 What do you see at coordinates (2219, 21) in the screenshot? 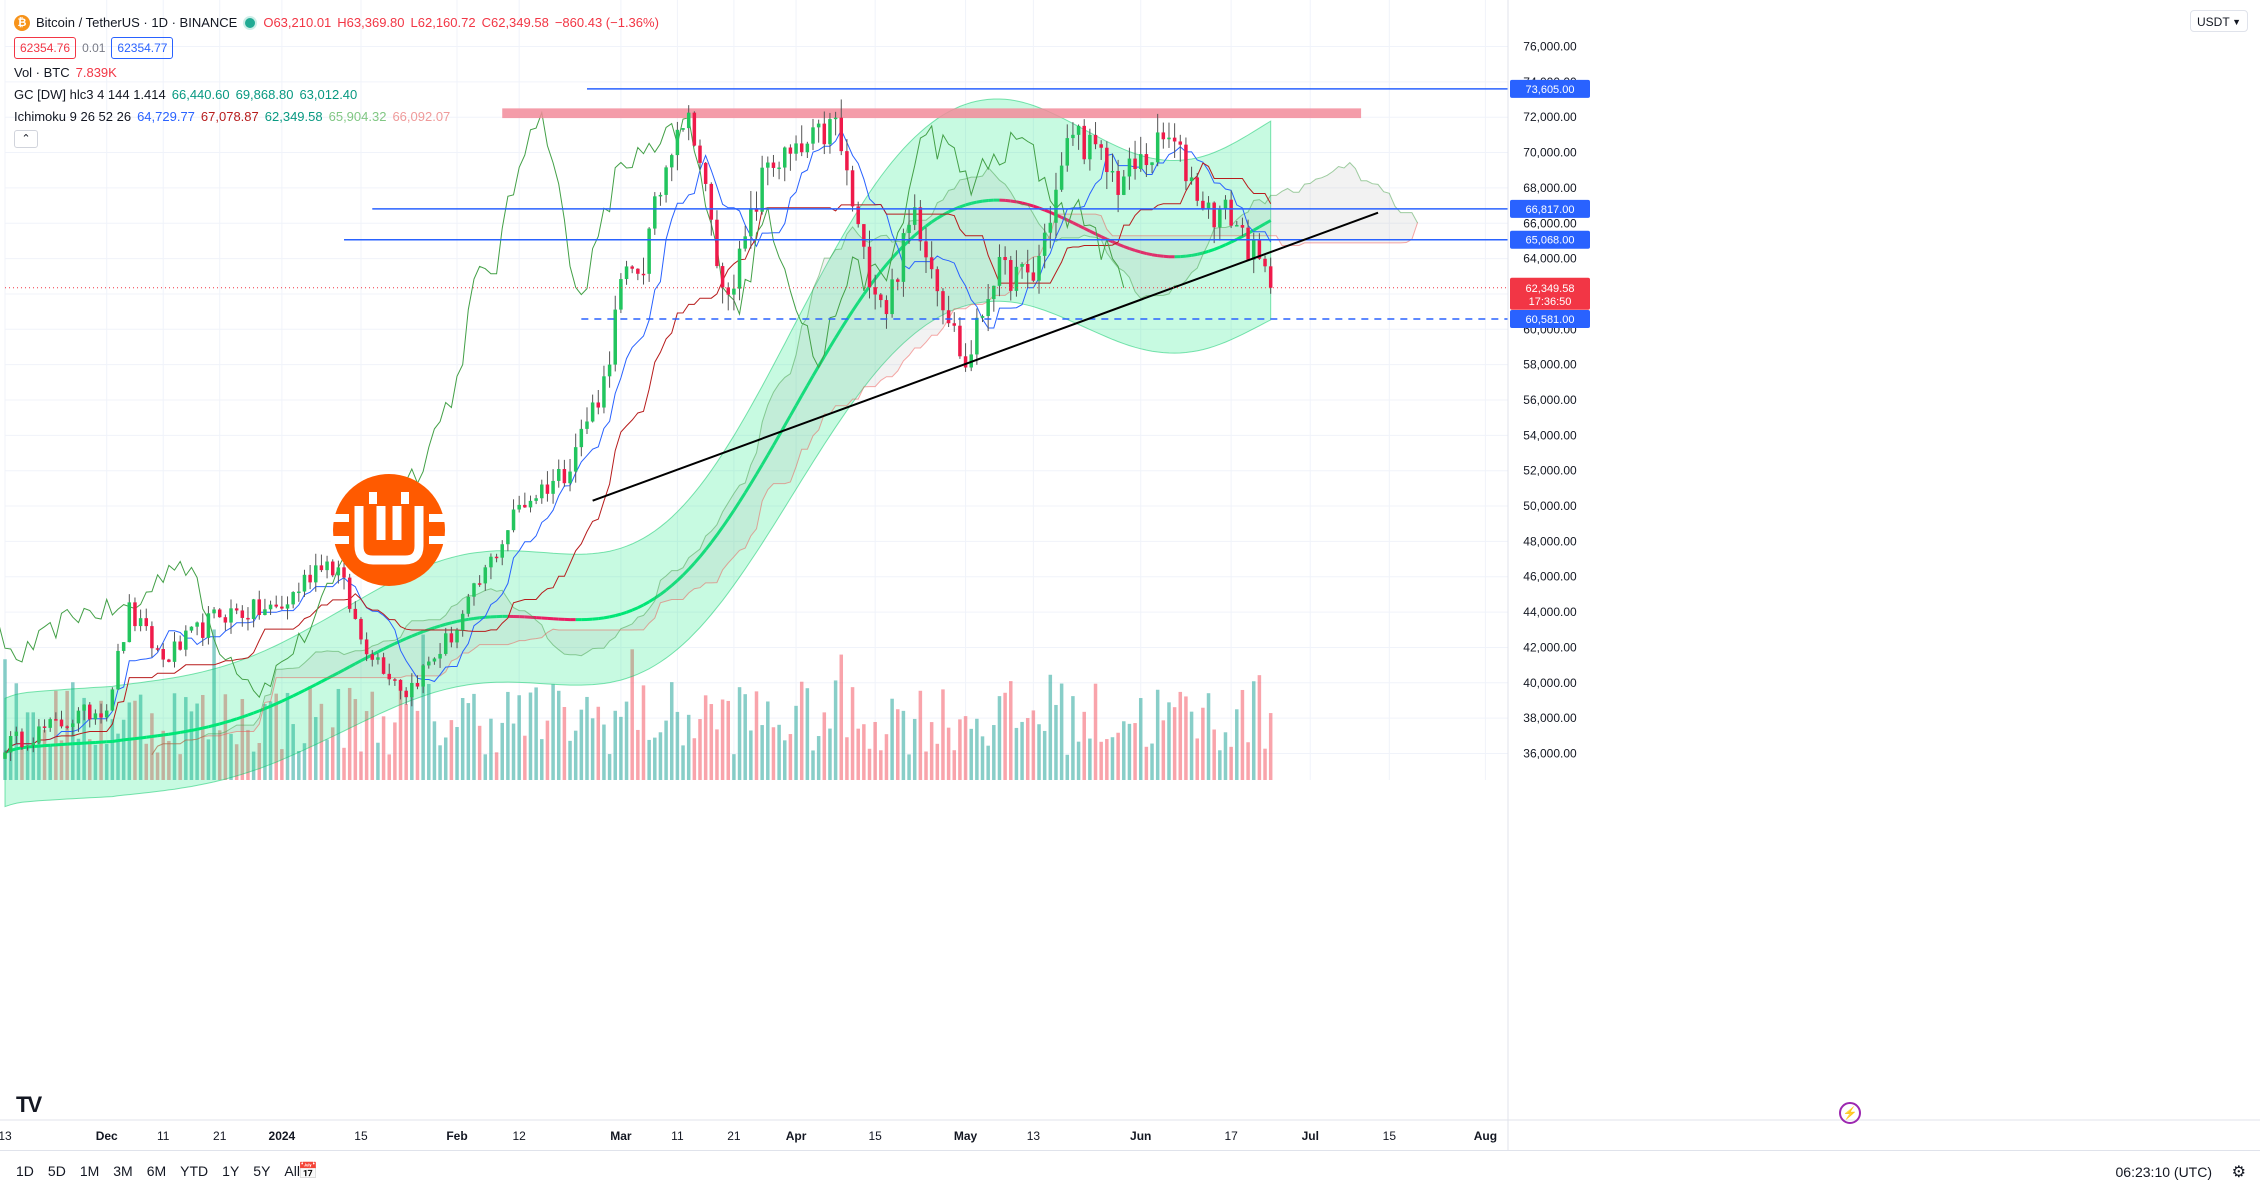
I see `currency-selector: USDT ▼` at bounding box center [2219, 21].